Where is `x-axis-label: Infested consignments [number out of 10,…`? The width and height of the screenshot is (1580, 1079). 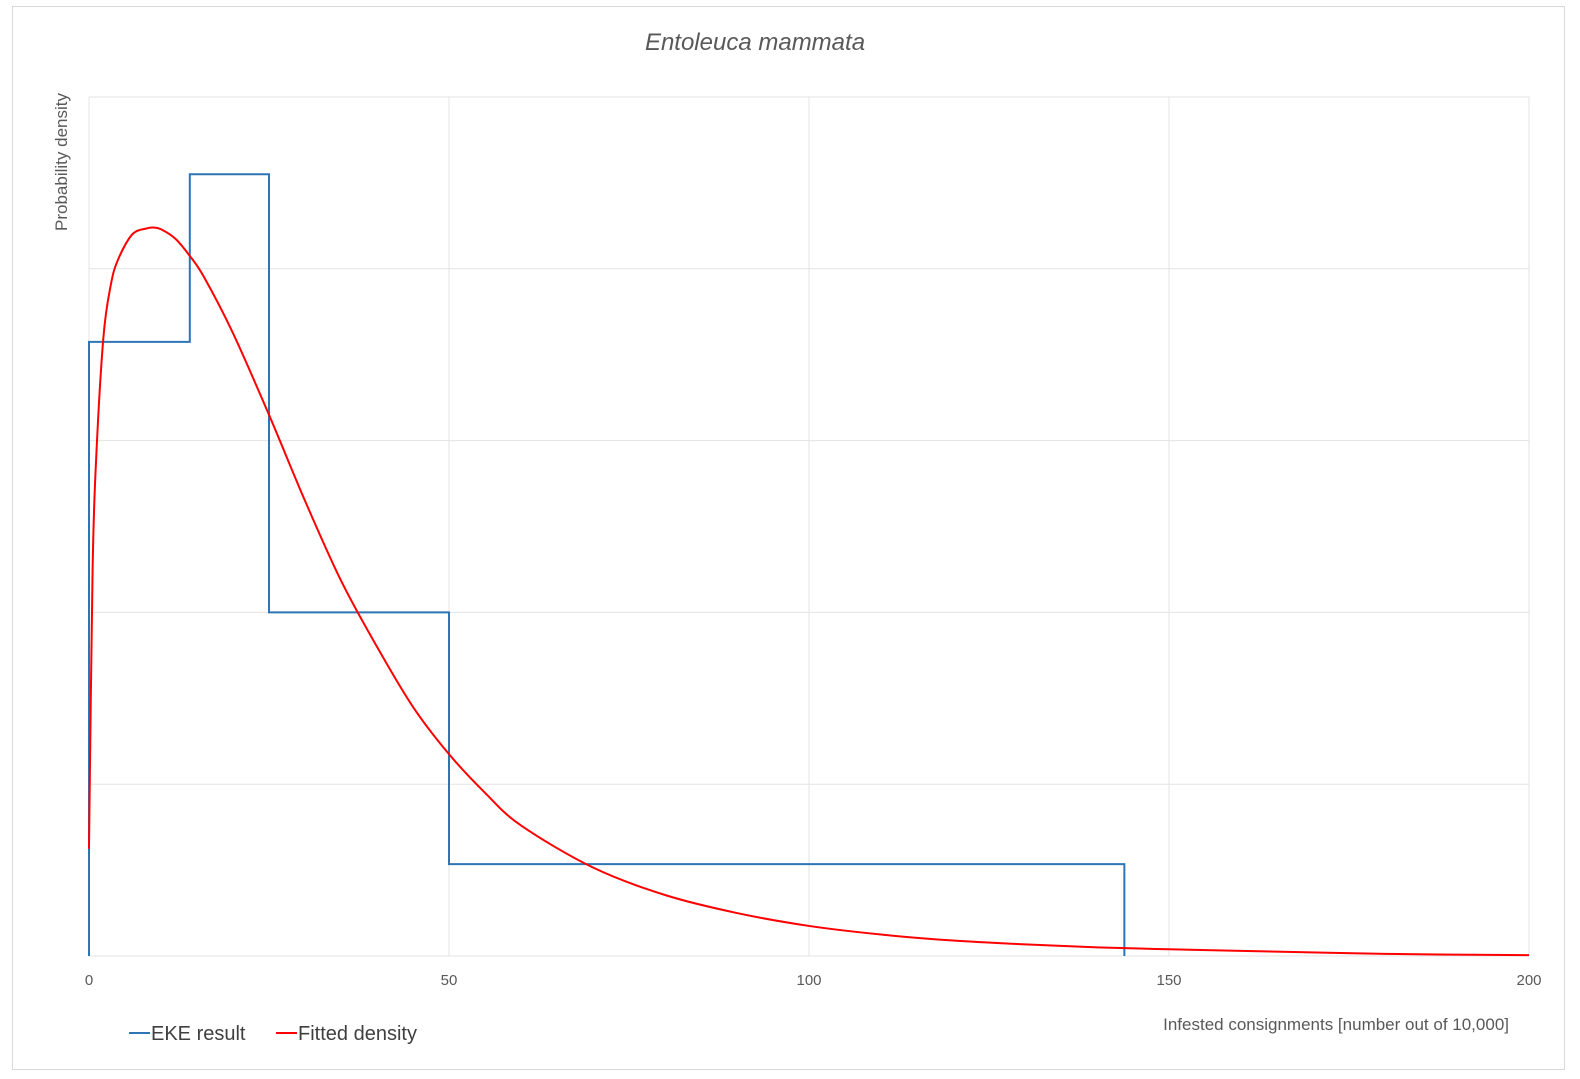 x-axis-label: Infested consignments [number out of 10,… is located at coordinates (1336, 1024).